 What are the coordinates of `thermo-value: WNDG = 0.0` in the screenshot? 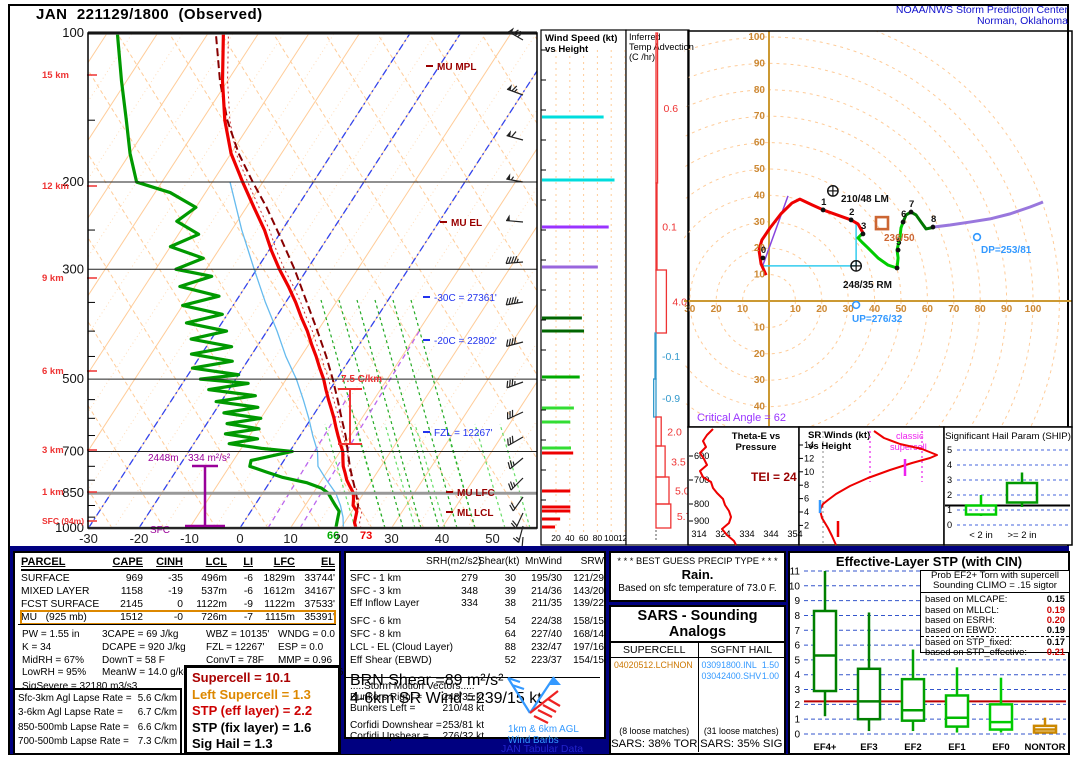 It's located at (306, 634).